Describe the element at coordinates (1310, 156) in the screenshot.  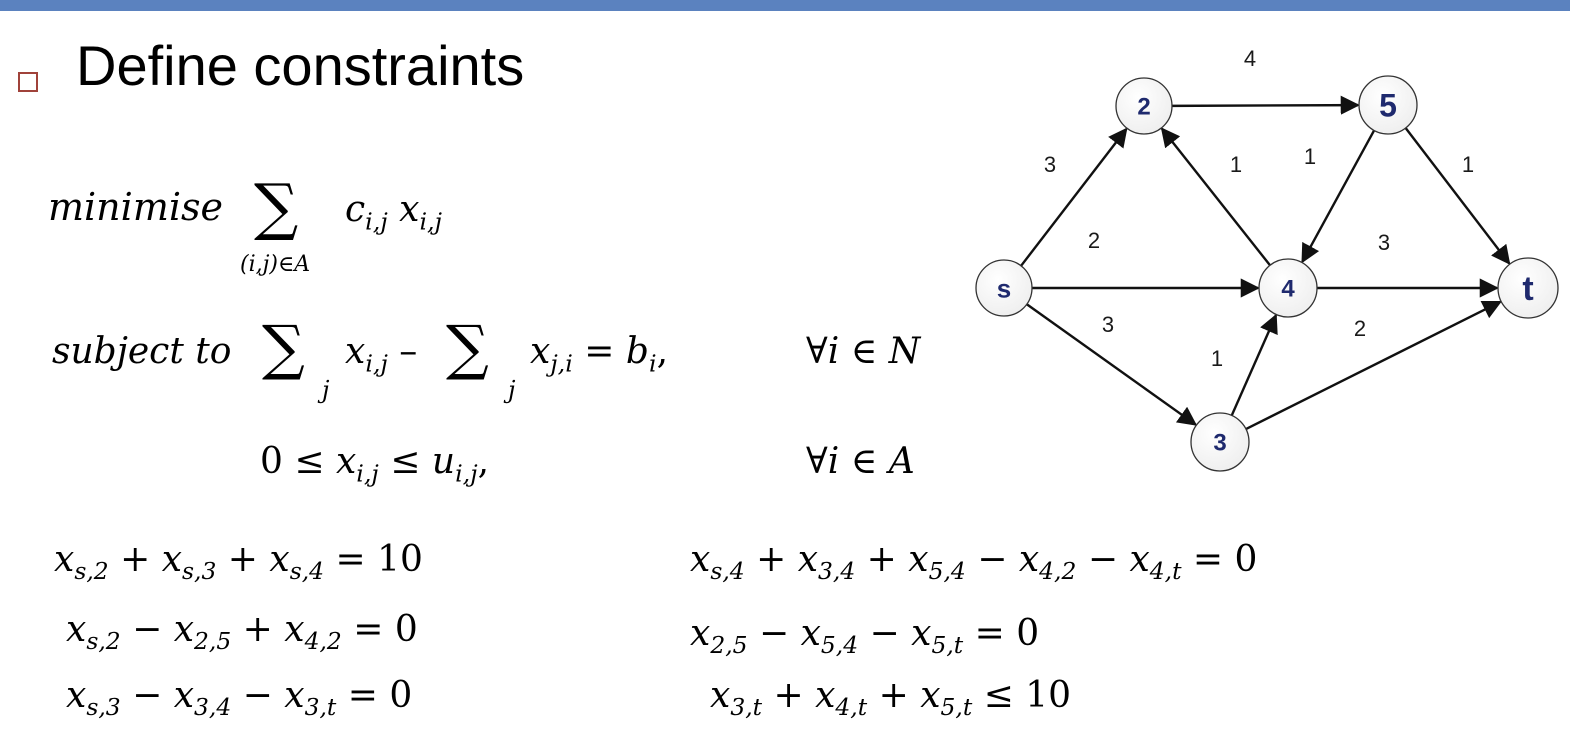
I see `edge-weight-5-4: 1` at that location.